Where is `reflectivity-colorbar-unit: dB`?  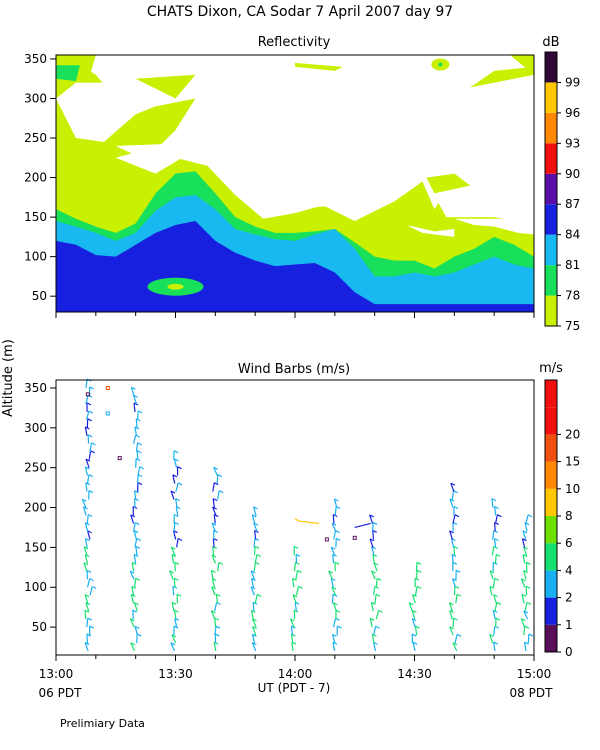
reflectivity-colorbar-unit: dB is located at coordinates (550, 42).